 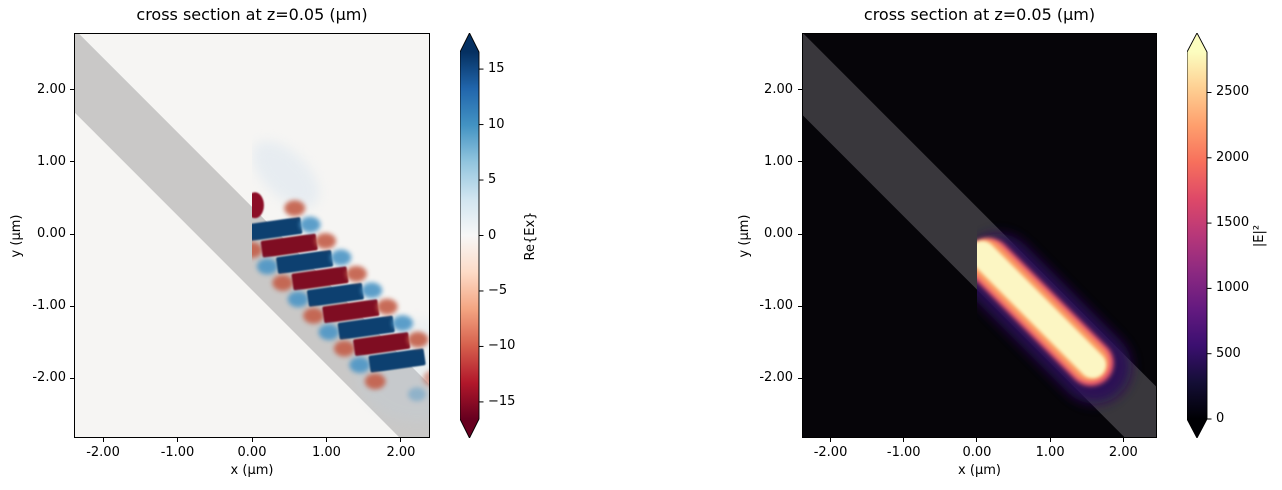 I want to click on intensity-beam, so click(x=1054, y=319).